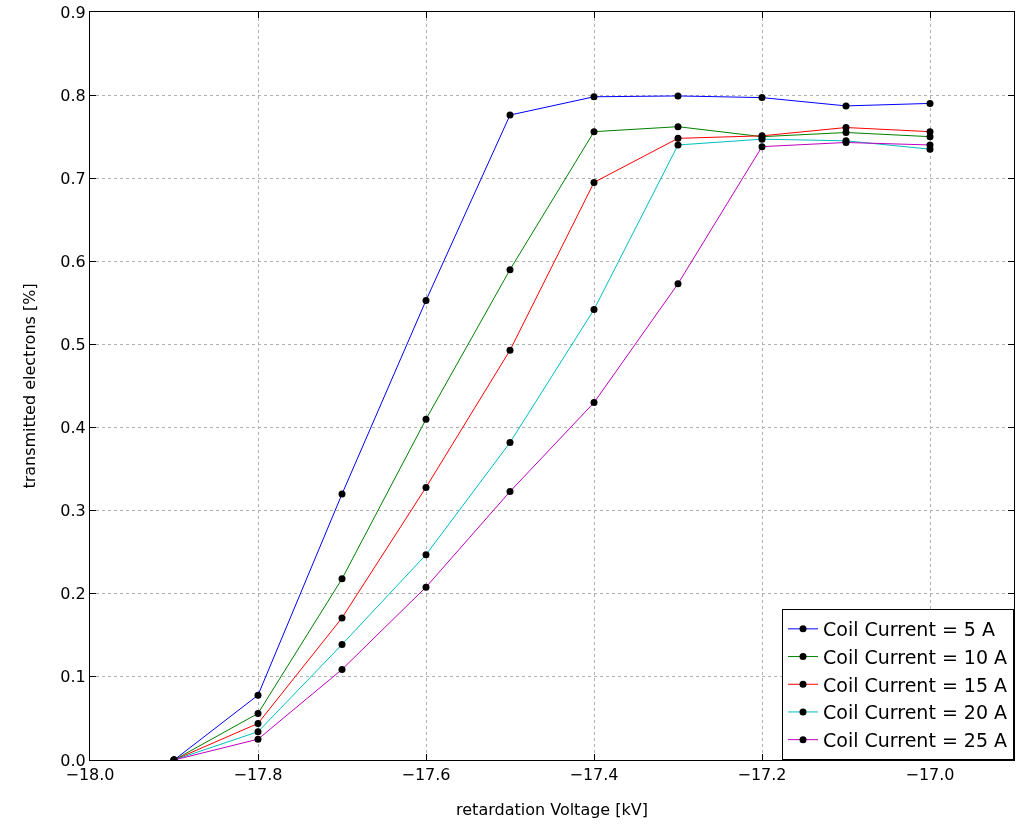 This screenshot has height=835, width=1016. What do you see at coordinates (73, 594) in the screenshot?
I see `y-tick-label: 0.2` at bounding box center [73, 594].